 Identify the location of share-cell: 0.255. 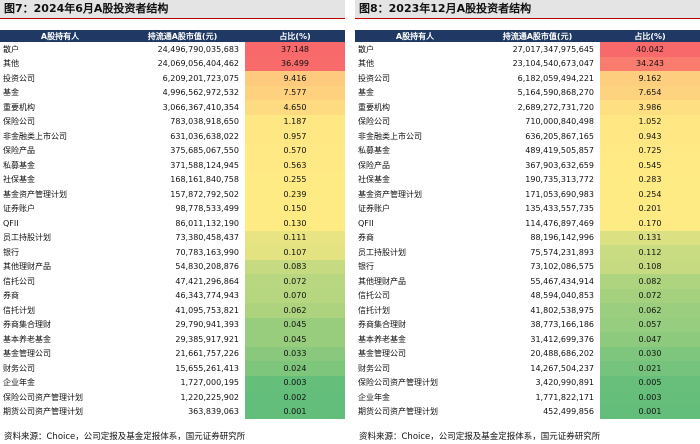
(295, 179).